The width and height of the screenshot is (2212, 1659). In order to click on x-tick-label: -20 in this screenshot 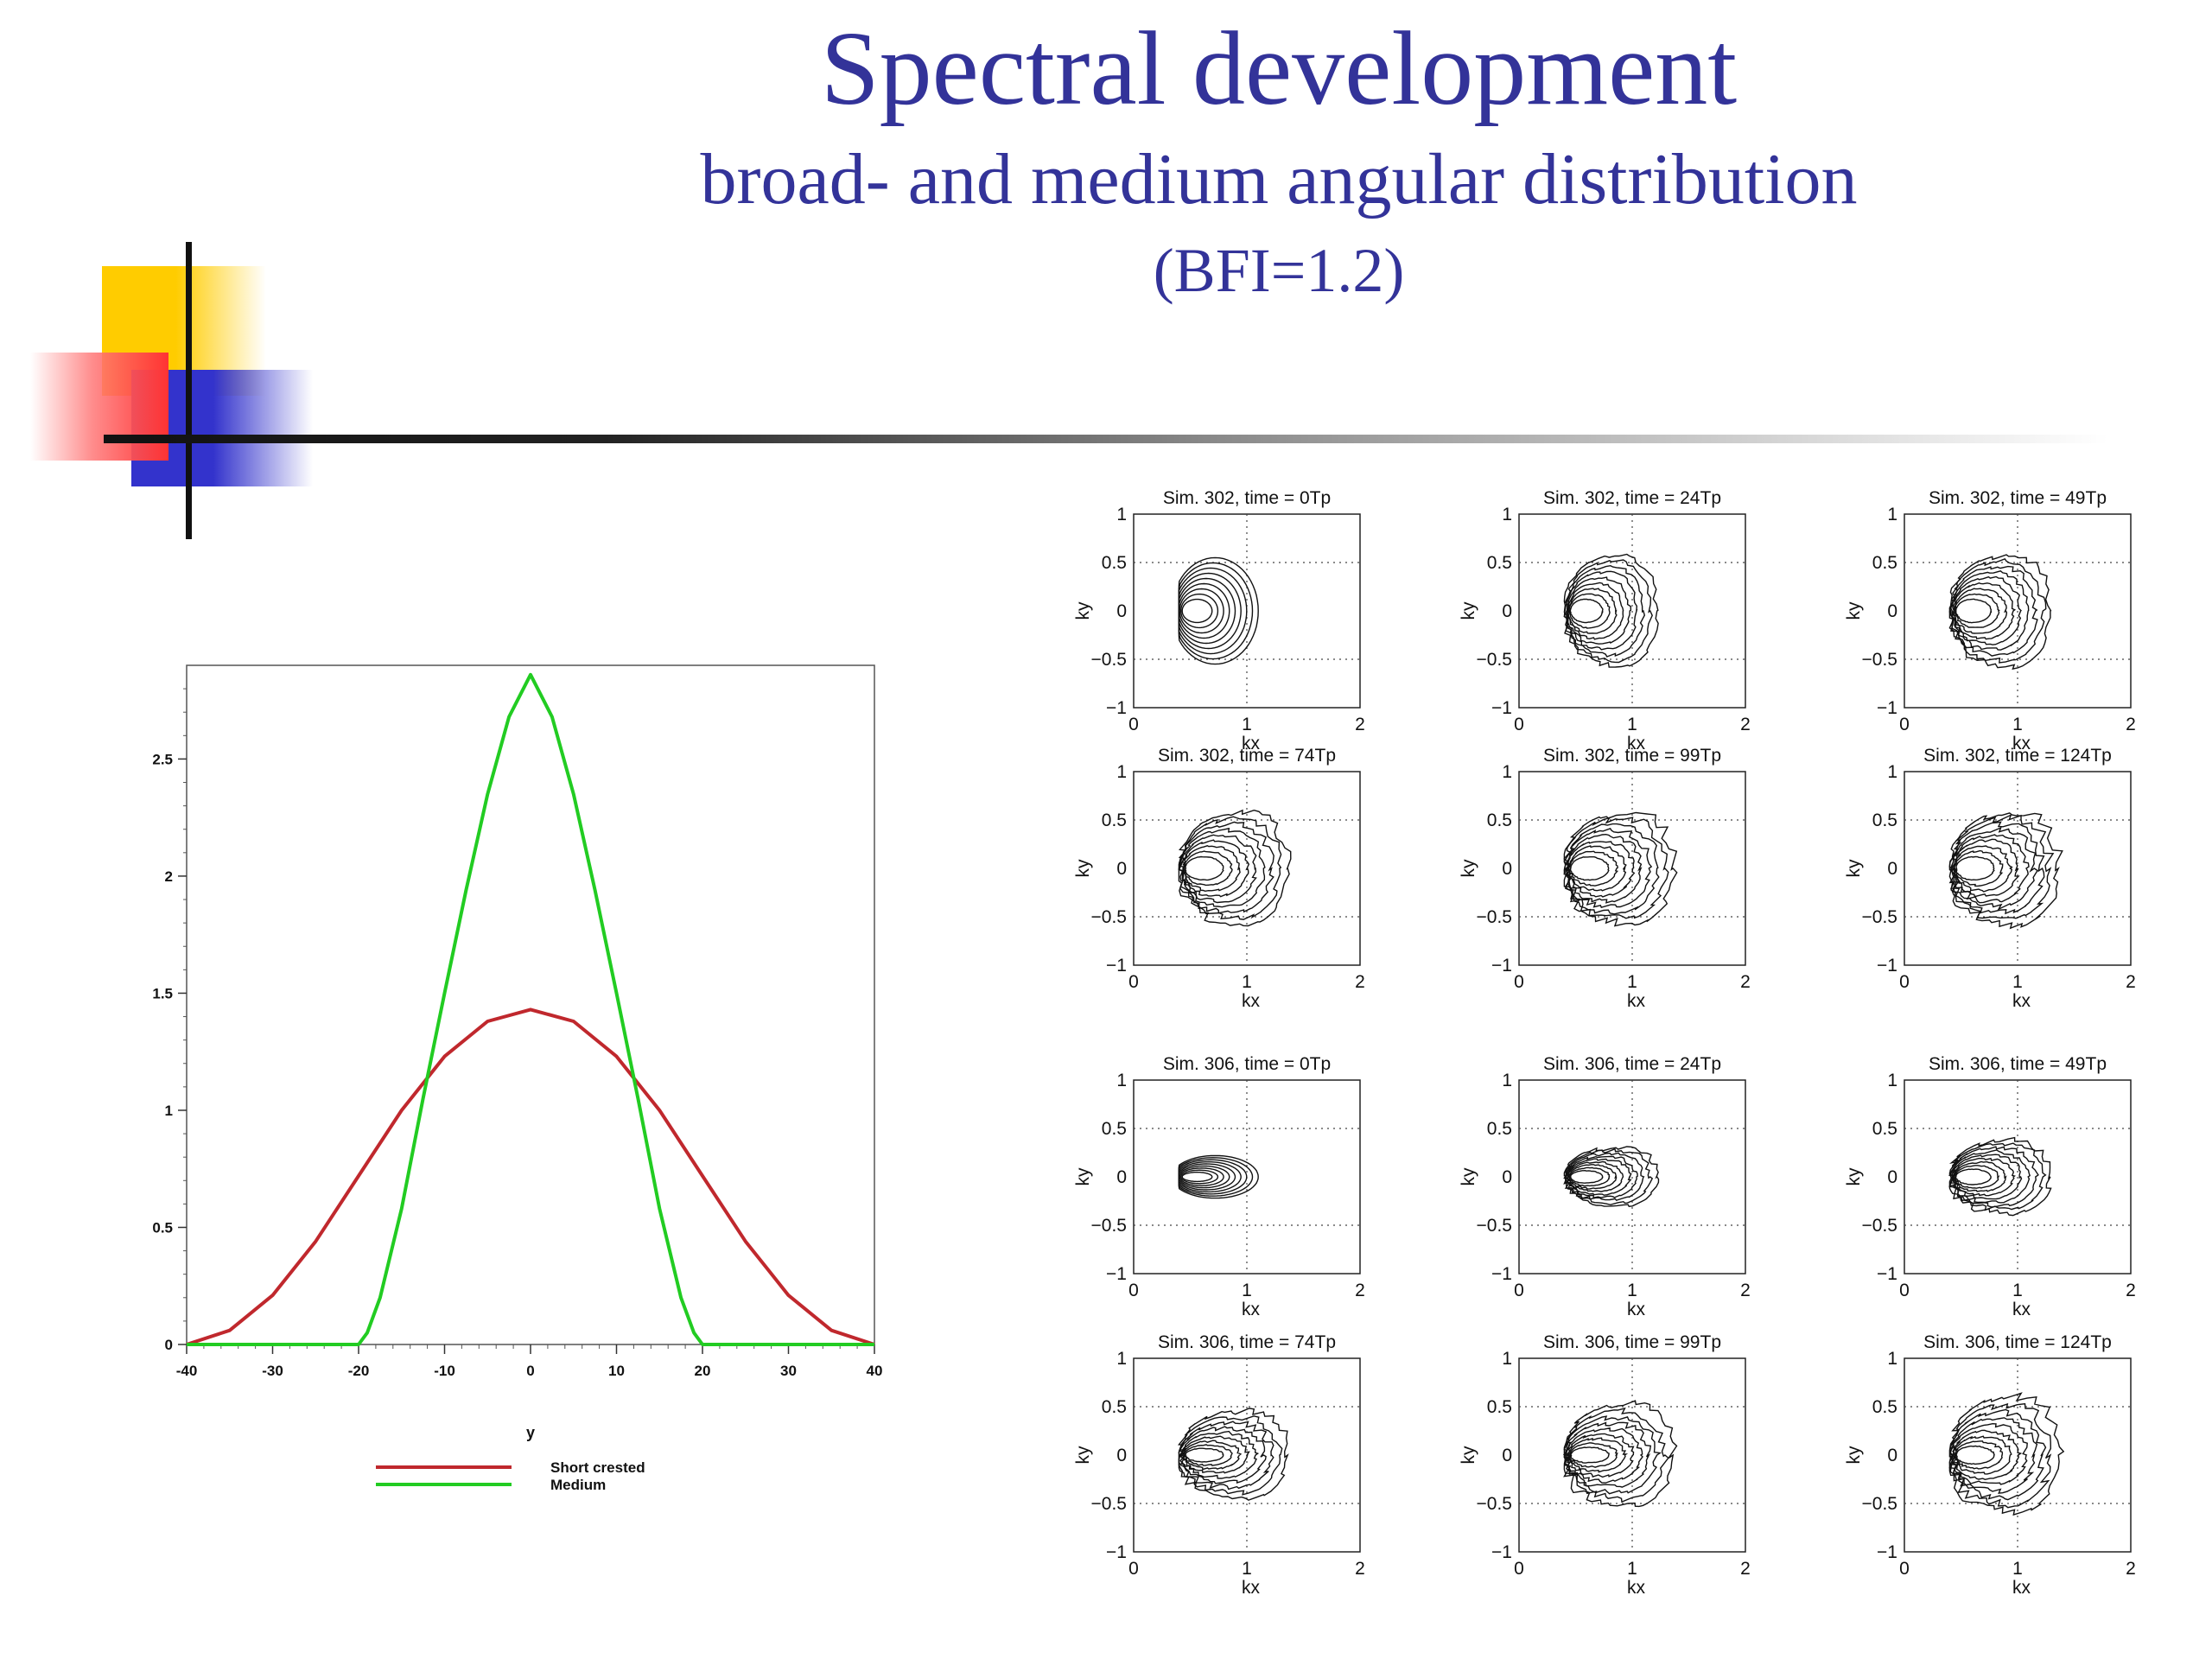, I will do `click(359, 1371)`.